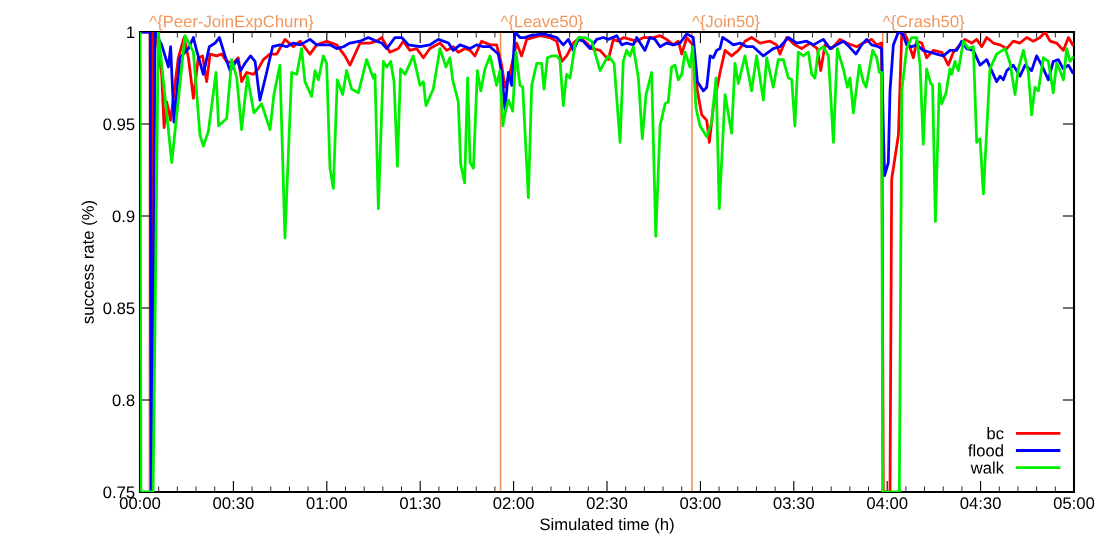 Image resolution: width=1103 pixels, height=559 pixels. I want to click on x-axis-title: Simulated time (h), so click(607, 525).